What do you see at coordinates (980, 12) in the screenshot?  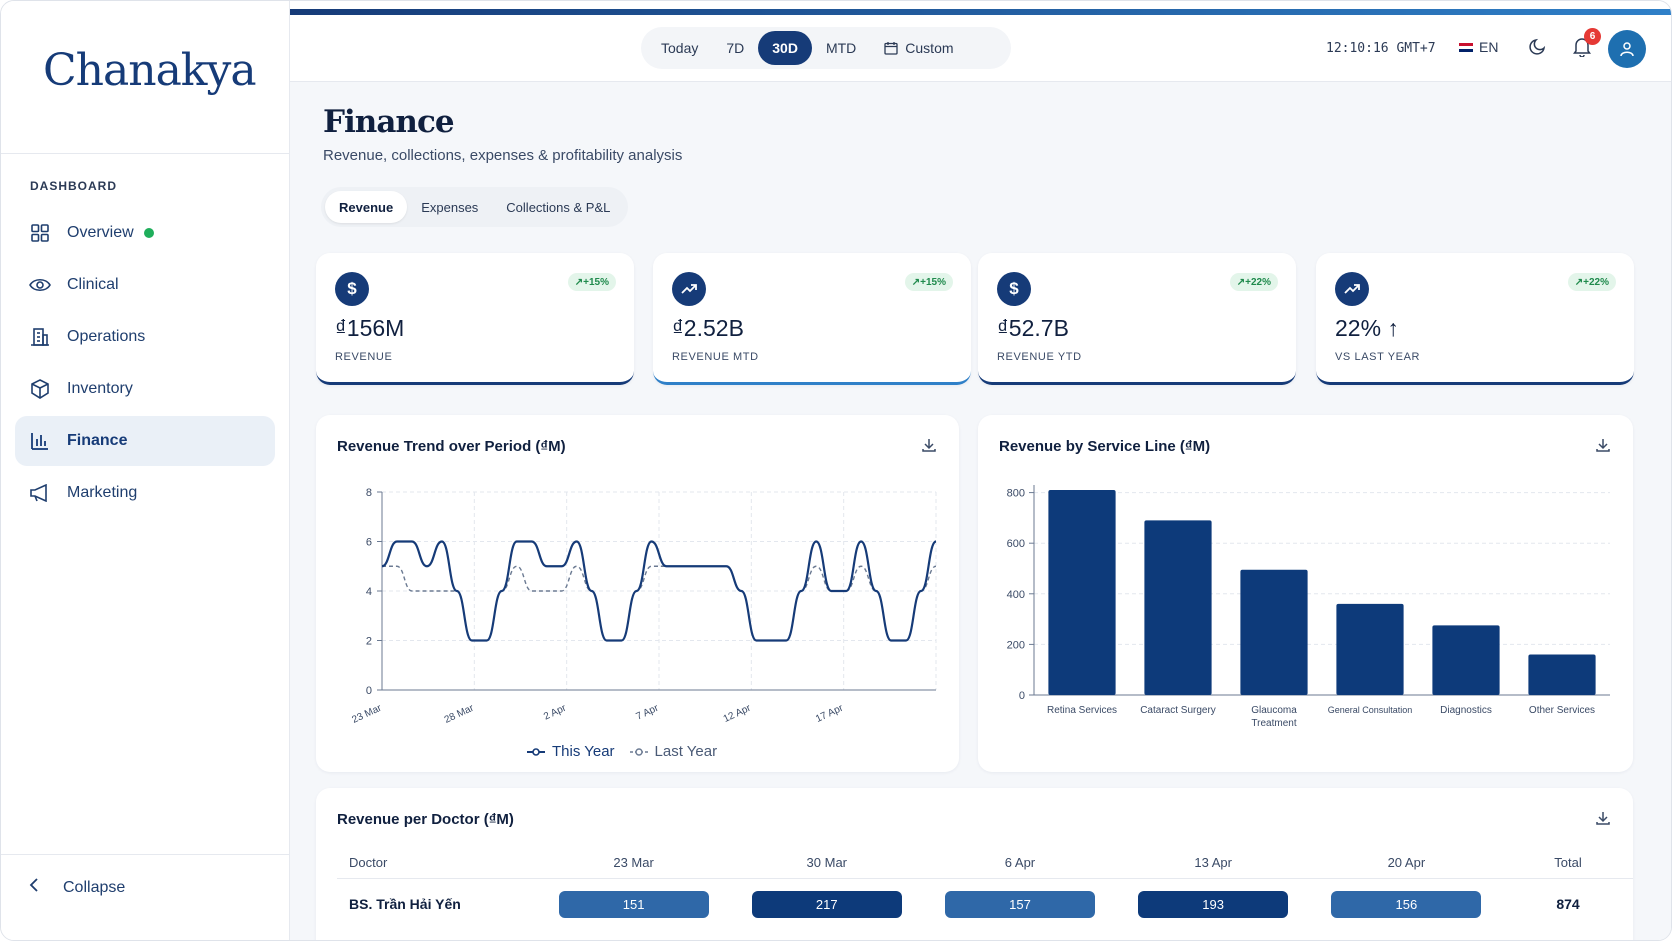 I see `accent-bar` at bounding box center [980, 12].